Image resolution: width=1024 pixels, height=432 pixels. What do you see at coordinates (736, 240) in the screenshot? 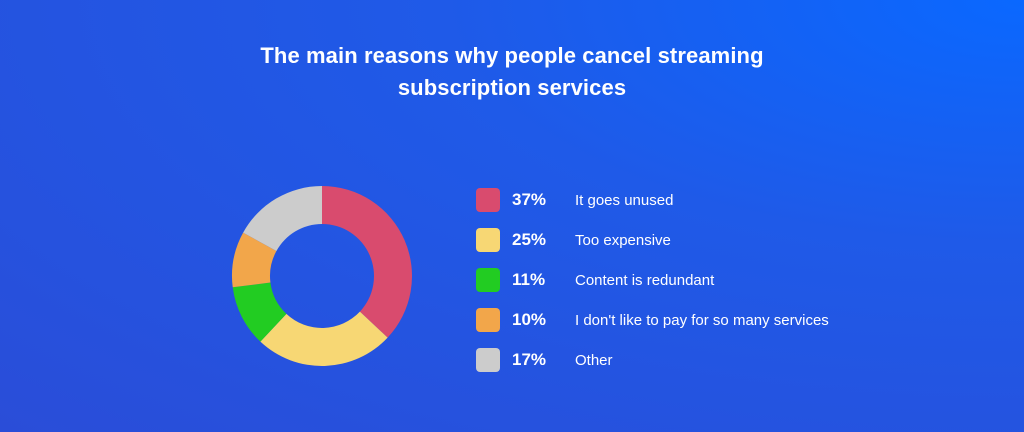
I see `legend-item-too-expensive: 25% Too expensive` at bounding box center [736, 240].